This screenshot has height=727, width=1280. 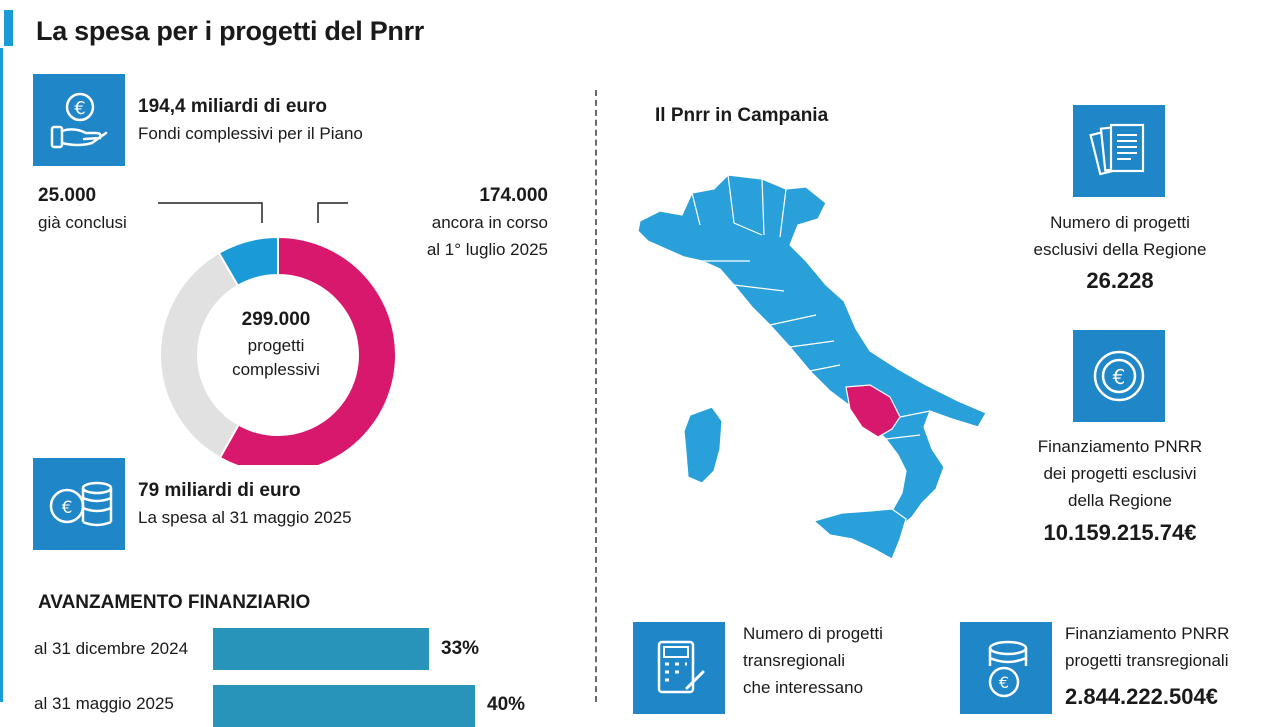 What do you see at coordinates (1147, 660) in the screenshot?
I see `trans-fund-label-2: progetti transregionali` at bounding box center [1147, 660].